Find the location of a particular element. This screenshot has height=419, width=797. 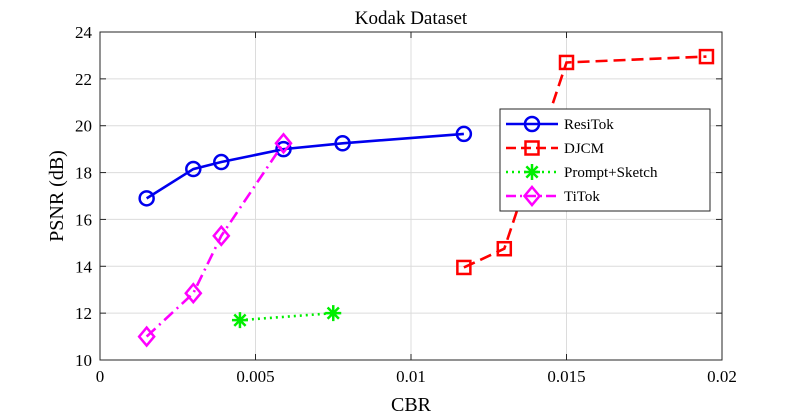

y-tick-label: 22 is located at coordinates (83, 79).